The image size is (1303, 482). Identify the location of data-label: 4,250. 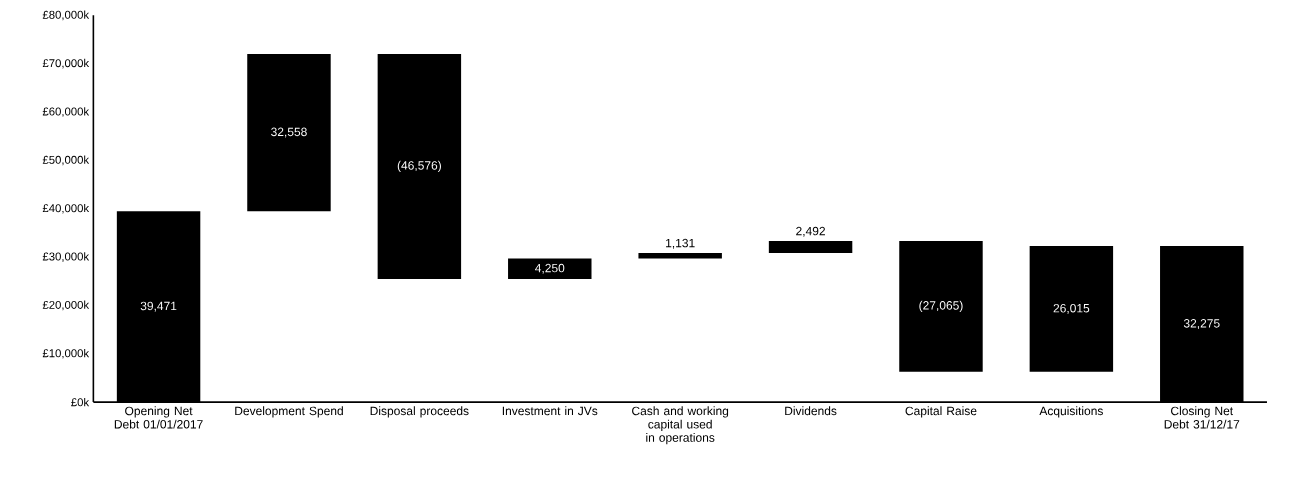
(550, 268).